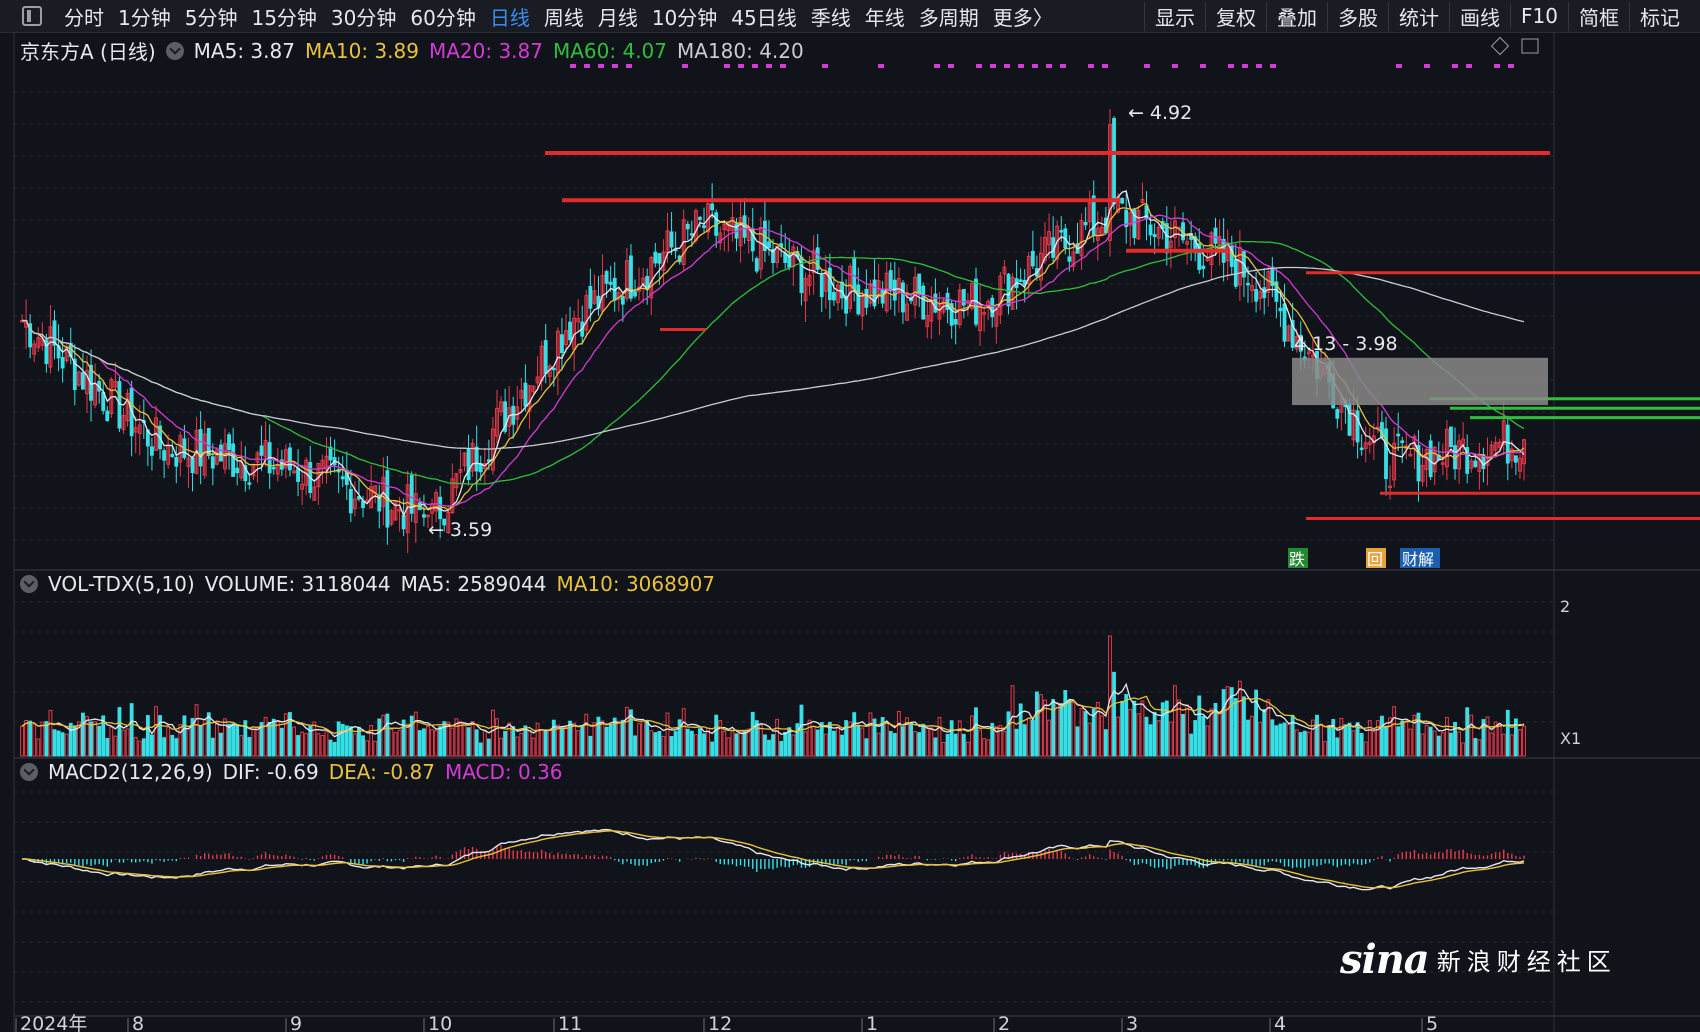  Describe the element at coordinates (1296, 16) in the screenshot. I see `menu-item-2: 叠加` at that location.